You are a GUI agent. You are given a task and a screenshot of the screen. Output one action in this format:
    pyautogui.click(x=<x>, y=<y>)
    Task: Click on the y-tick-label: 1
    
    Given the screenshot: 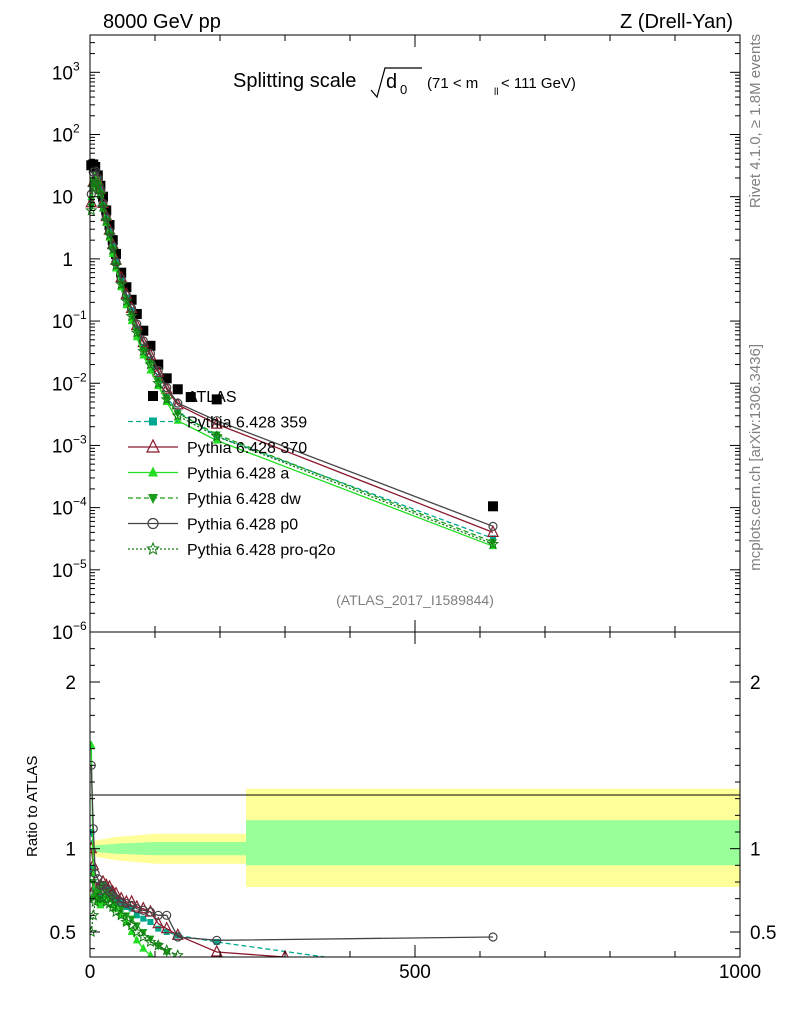 What is the action you would take?
    pyautogui.click(x=67, y=260)
    